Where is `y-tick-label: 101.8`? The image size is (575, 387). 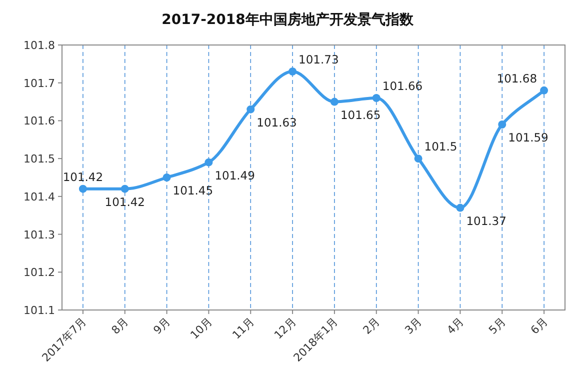
y-tick-label: 101.8 is located at coordinates (39, 45).